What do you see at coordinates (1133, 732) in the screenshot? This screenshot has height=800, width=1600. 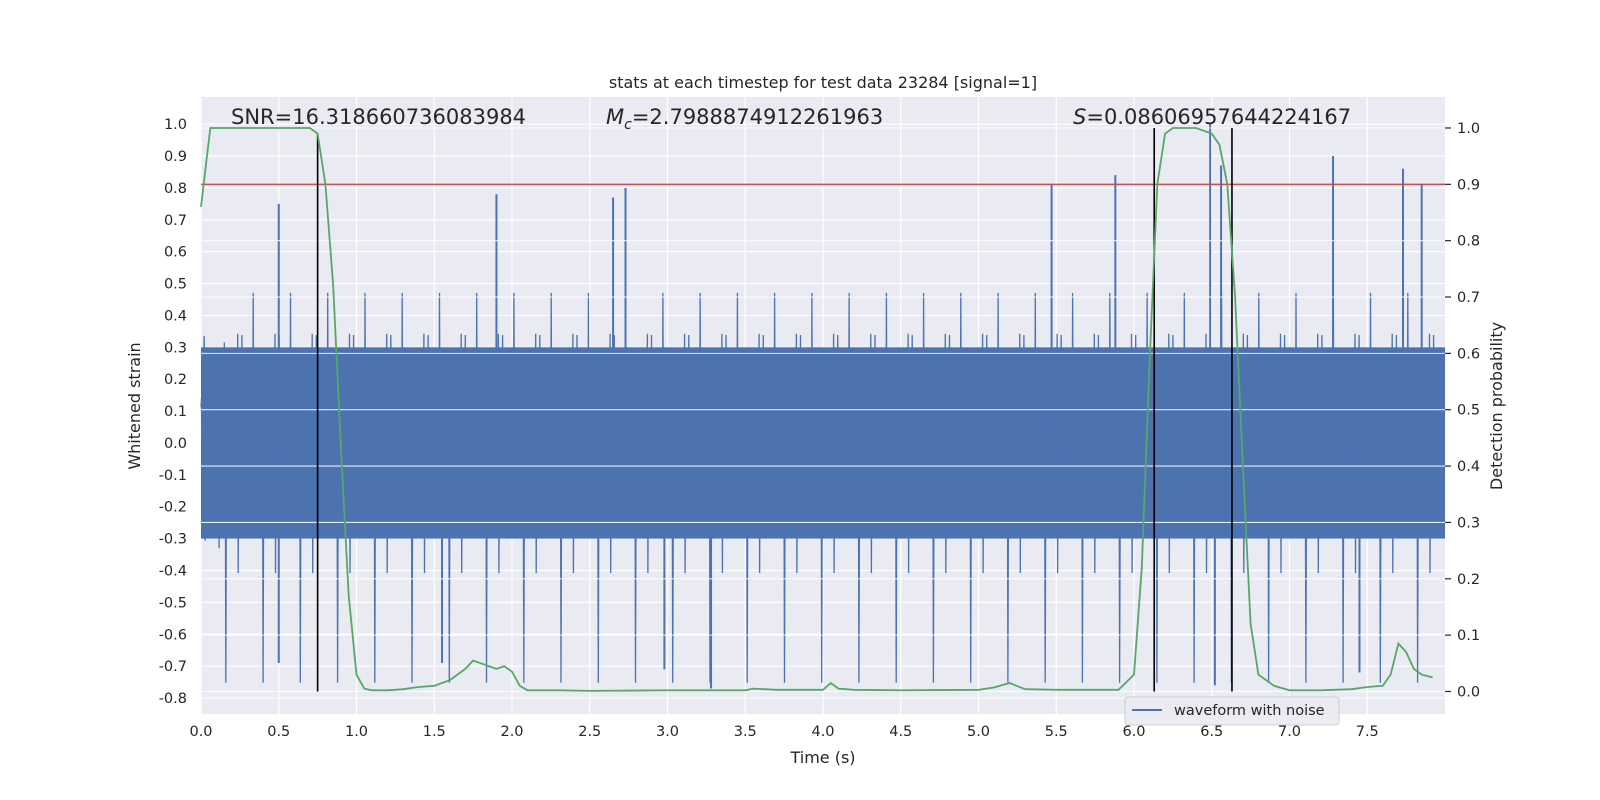 I see `x-tick-label: 6.0` at bounding box center [1133, 732].